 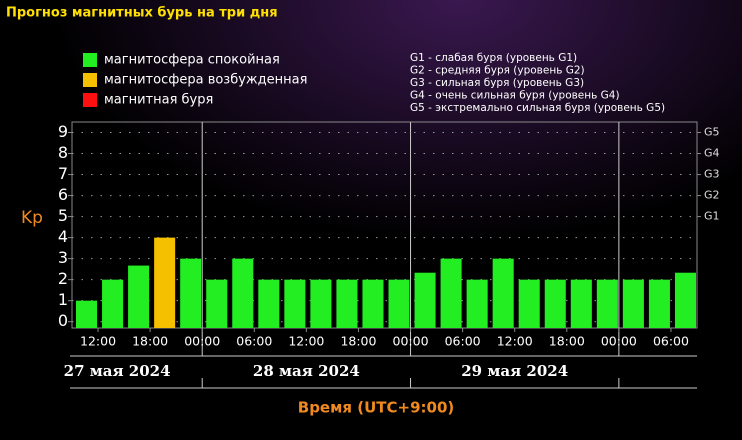 I want to click on y-tick-label: 0, so click(x=63, y=320).